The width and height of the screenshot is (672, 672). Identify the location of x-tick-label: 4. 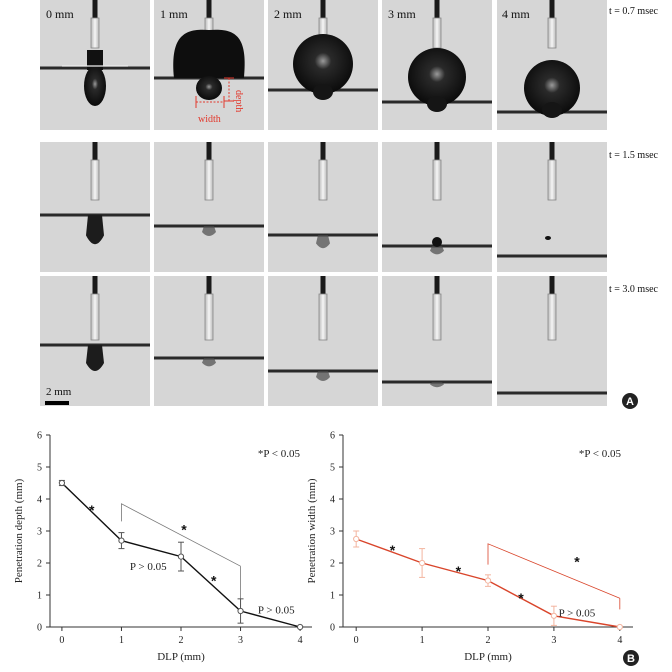
(300, 640).